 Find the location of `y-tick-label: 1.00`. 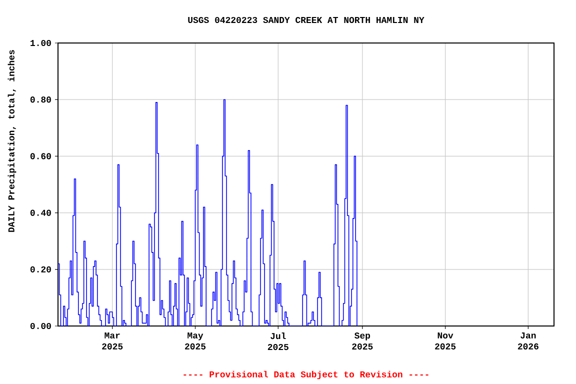

y-tick-label: 1.00 is located at coordinates (40, 43).